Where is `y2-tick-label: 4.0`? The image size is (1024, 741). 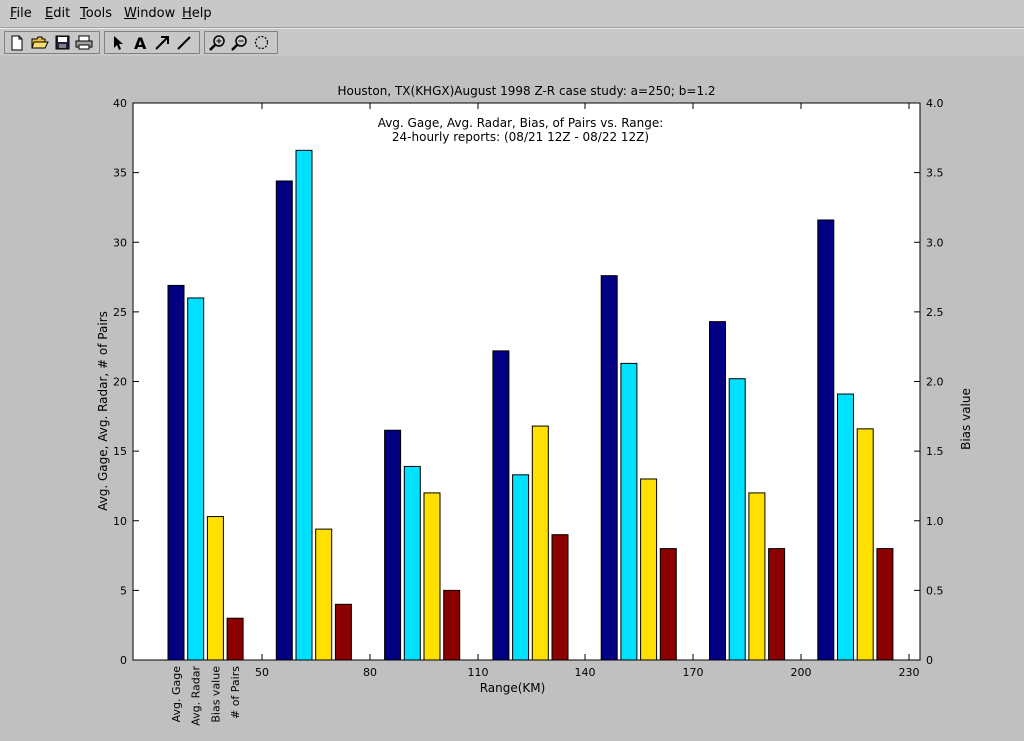 y2-tick-label: 4.0 is located at coordinates (935, 103).